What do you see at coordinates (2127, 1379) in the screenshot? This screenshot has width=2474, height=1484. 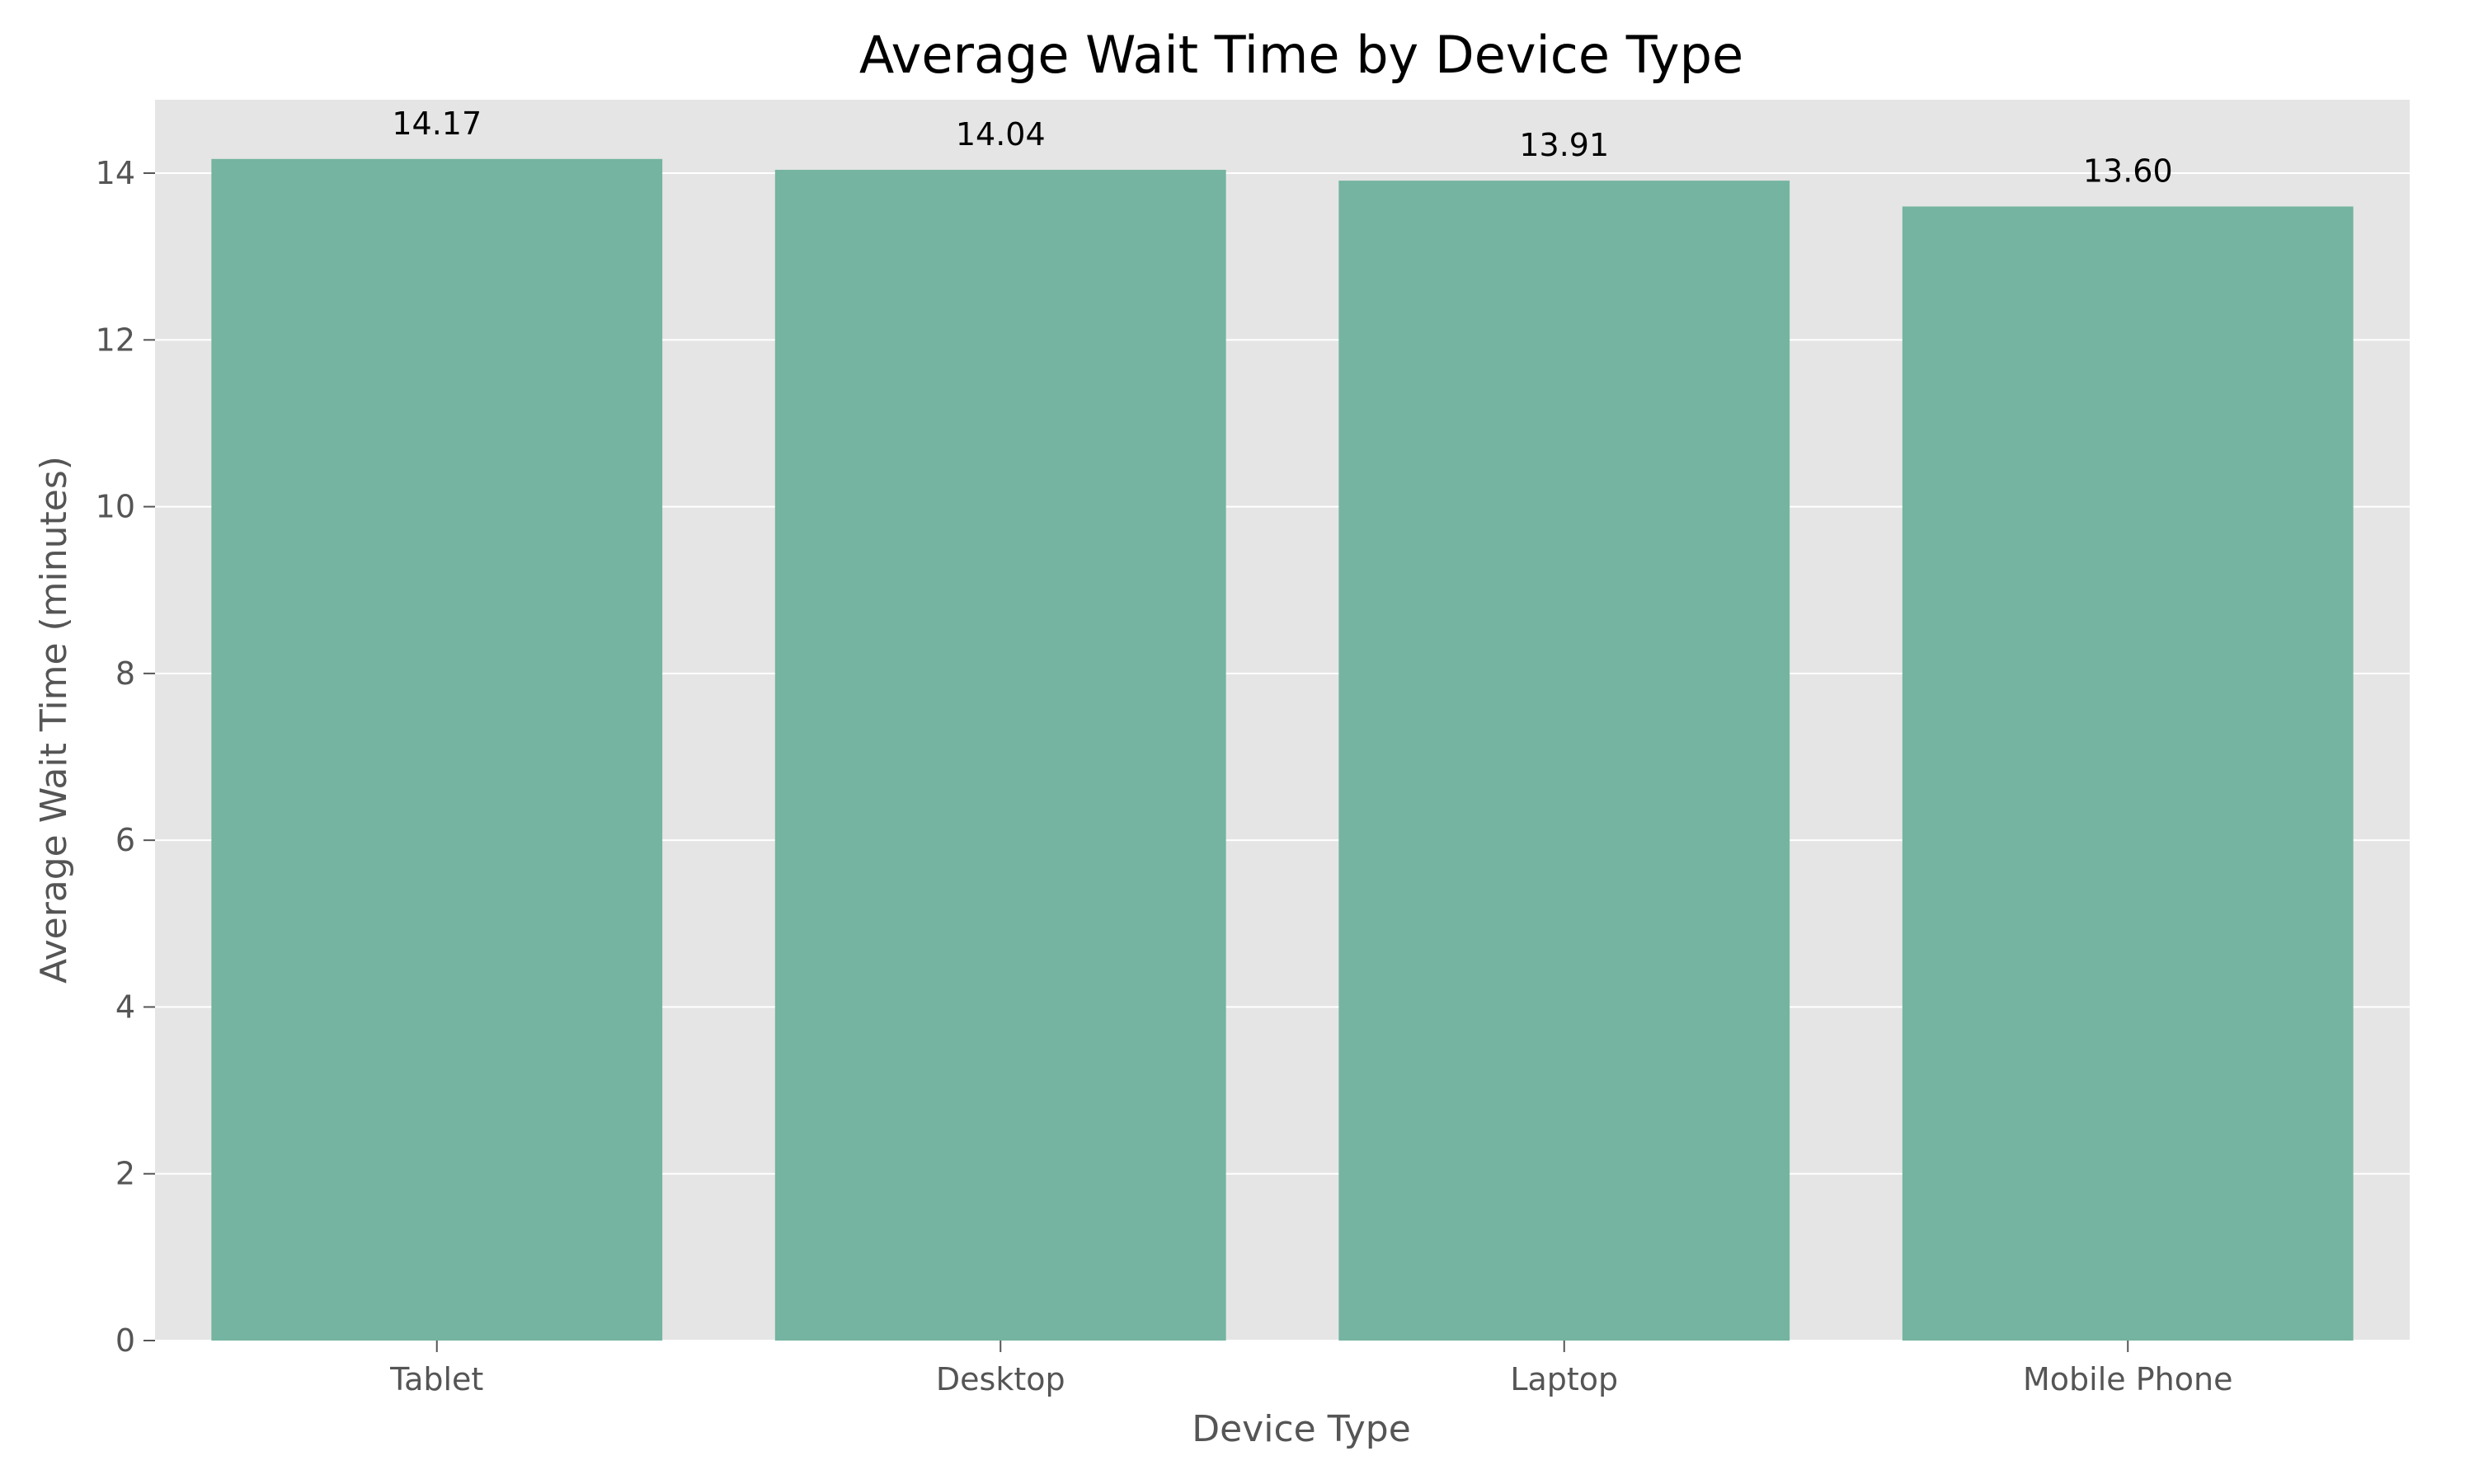 I see `x-tick-label: Mobile Phone` at bounding box center [2127, 1379].